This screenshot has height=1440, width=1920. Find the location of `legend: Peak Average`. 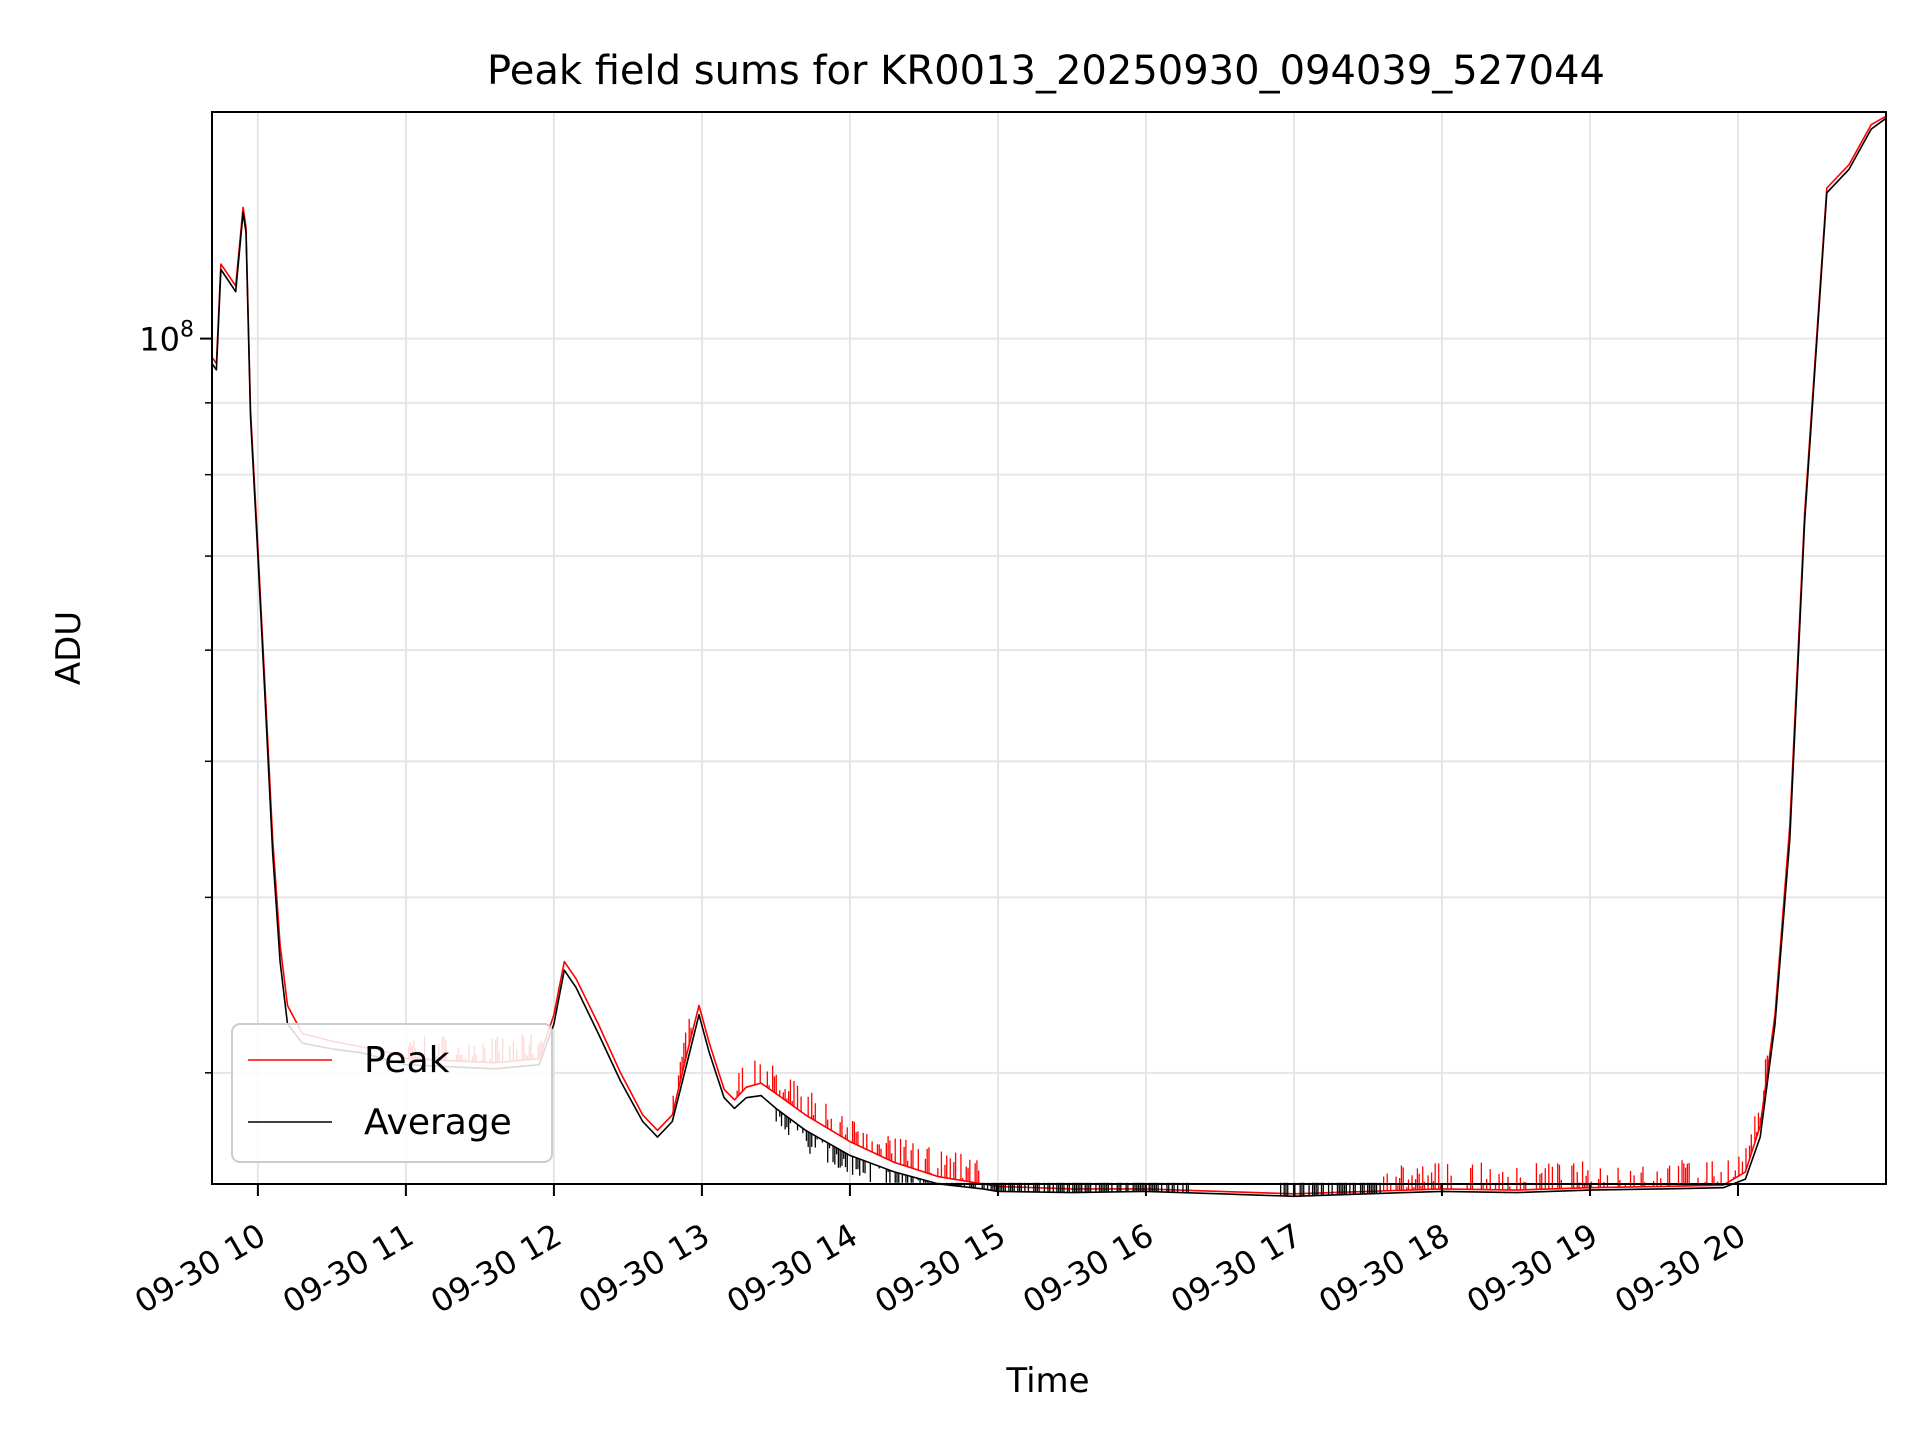

legend: Peak Average is located at coordinates (392, 1093).